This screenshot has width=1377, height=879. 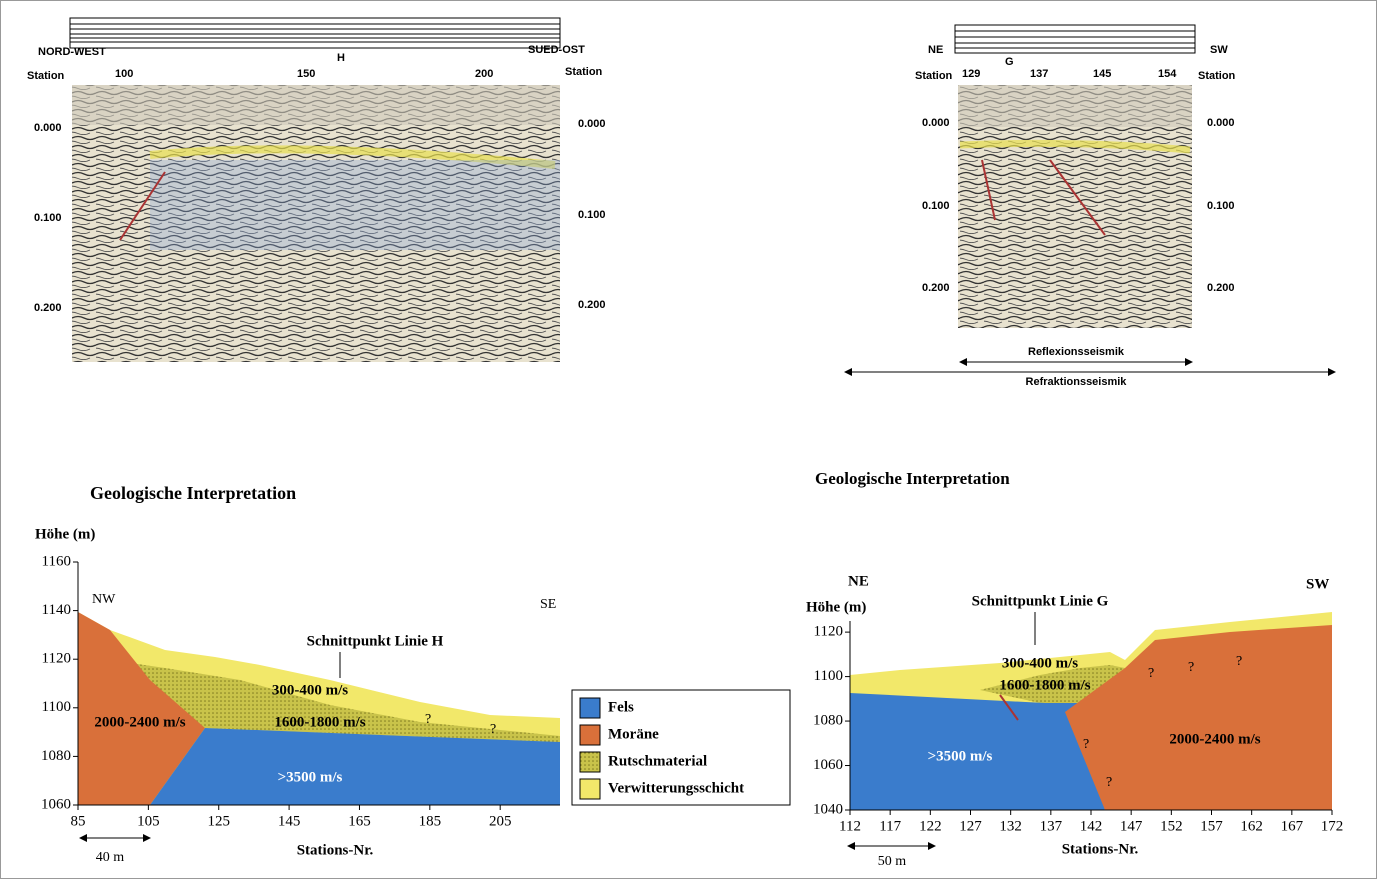 I want to click on marker: H, so click(x=341, y=58).